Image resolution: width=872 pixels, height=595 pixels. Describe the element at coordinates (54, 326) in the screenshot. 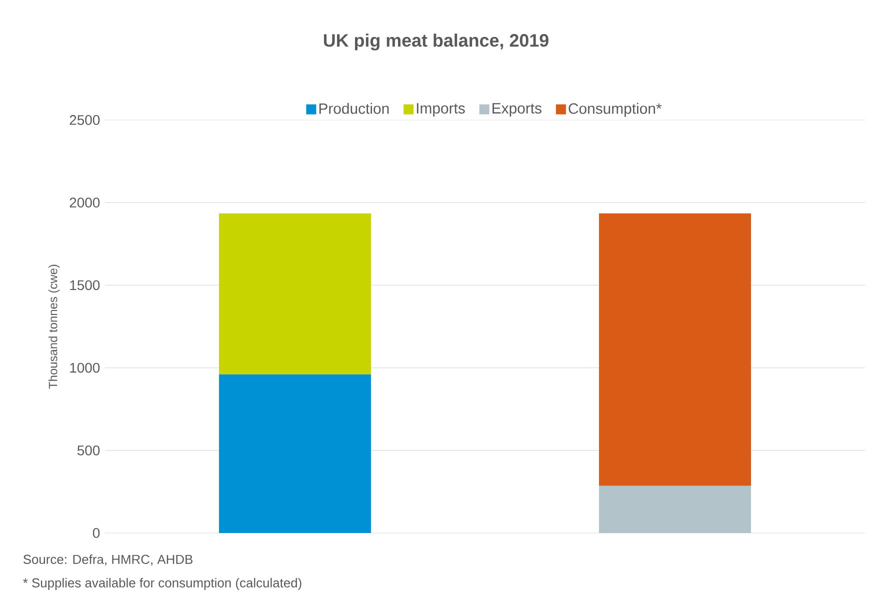

I see `y-axis-title: Thousand tonnes (cwe)` at that location.